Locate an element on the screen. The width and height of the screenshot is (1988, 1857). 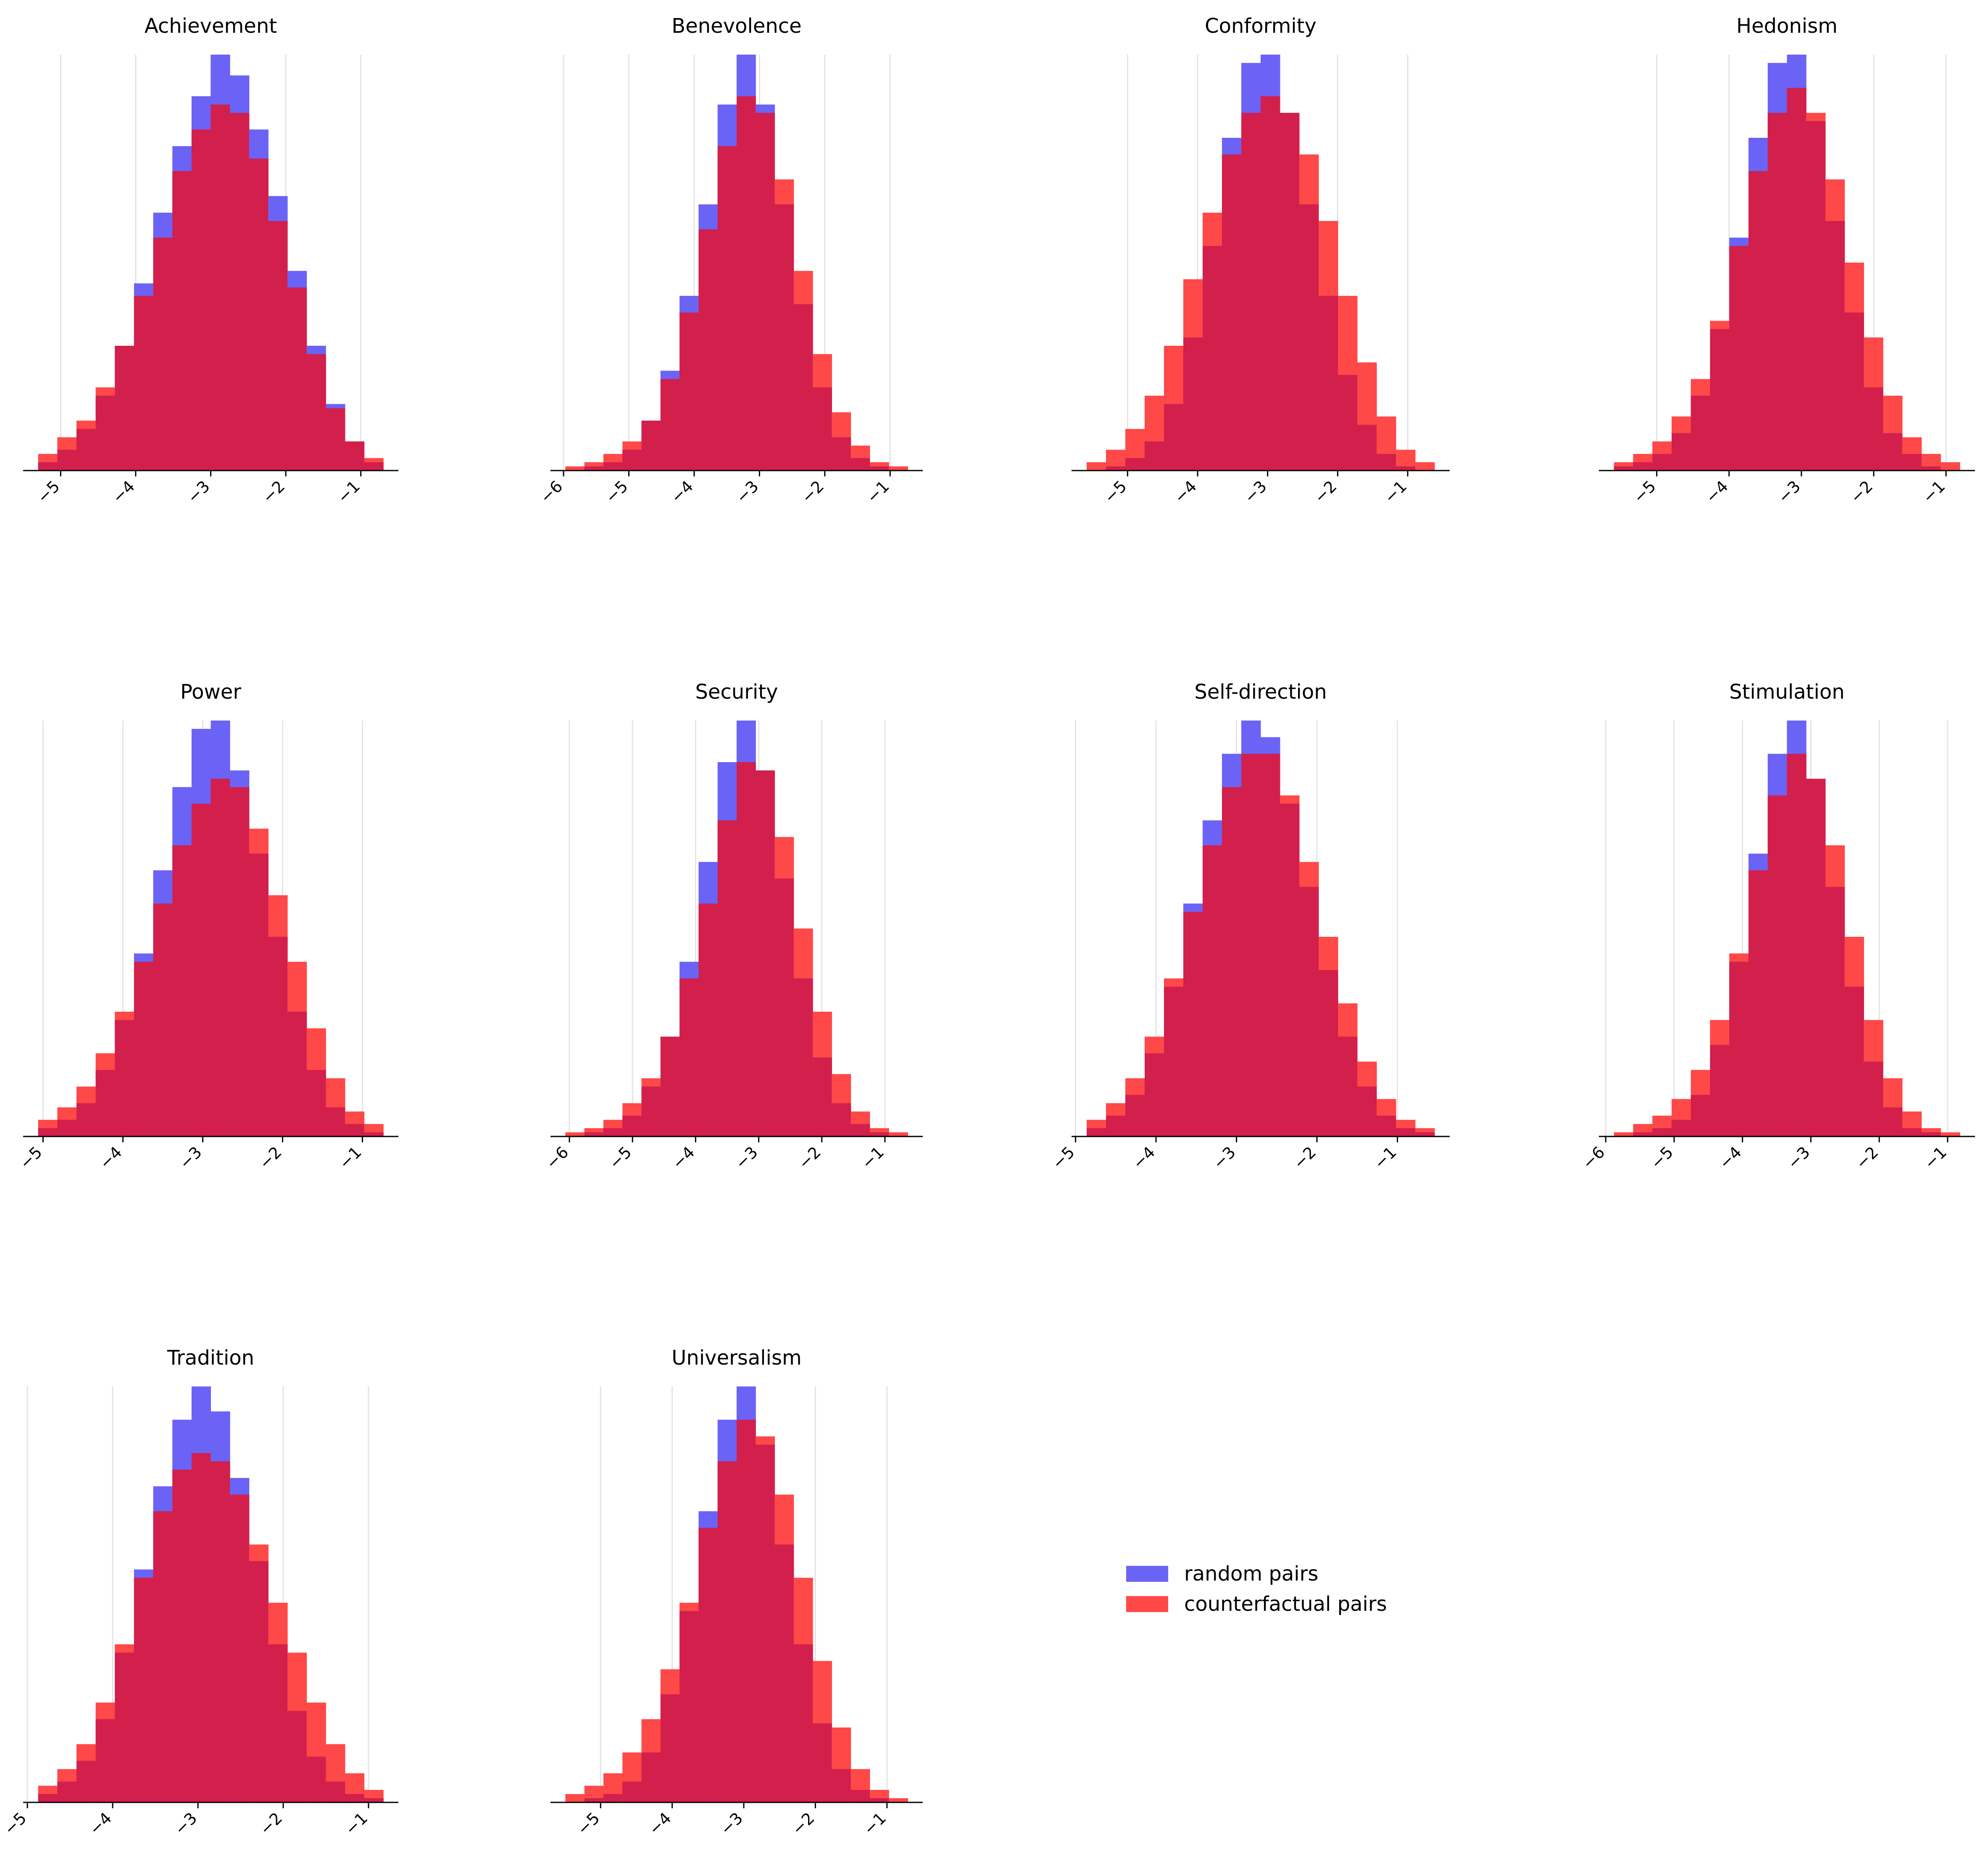
panel-power: −5 −4 −3 −2 −1 Power is located at coordinates (207, 926).